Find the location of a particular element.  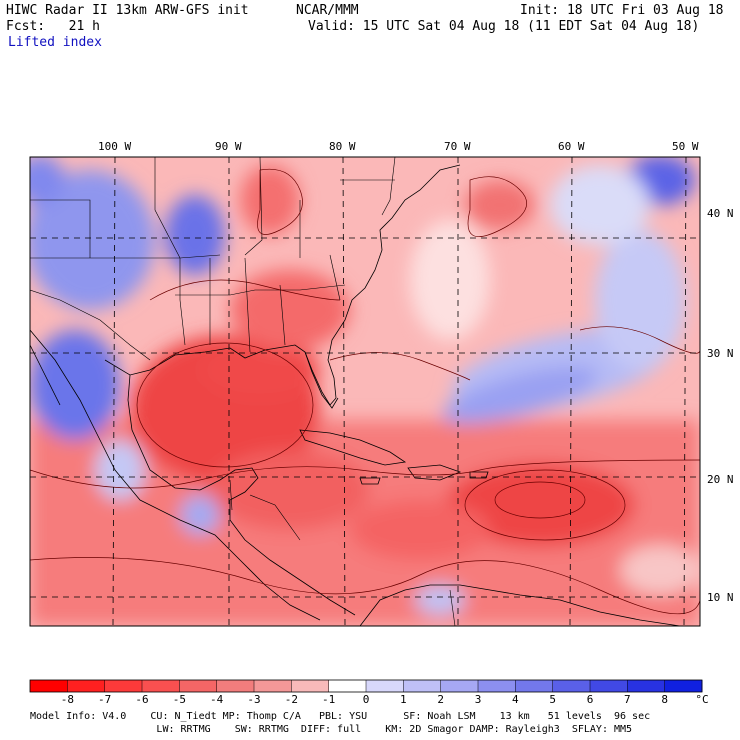

colorbar-tick-label: -8 is located at coordinates (67, 699).